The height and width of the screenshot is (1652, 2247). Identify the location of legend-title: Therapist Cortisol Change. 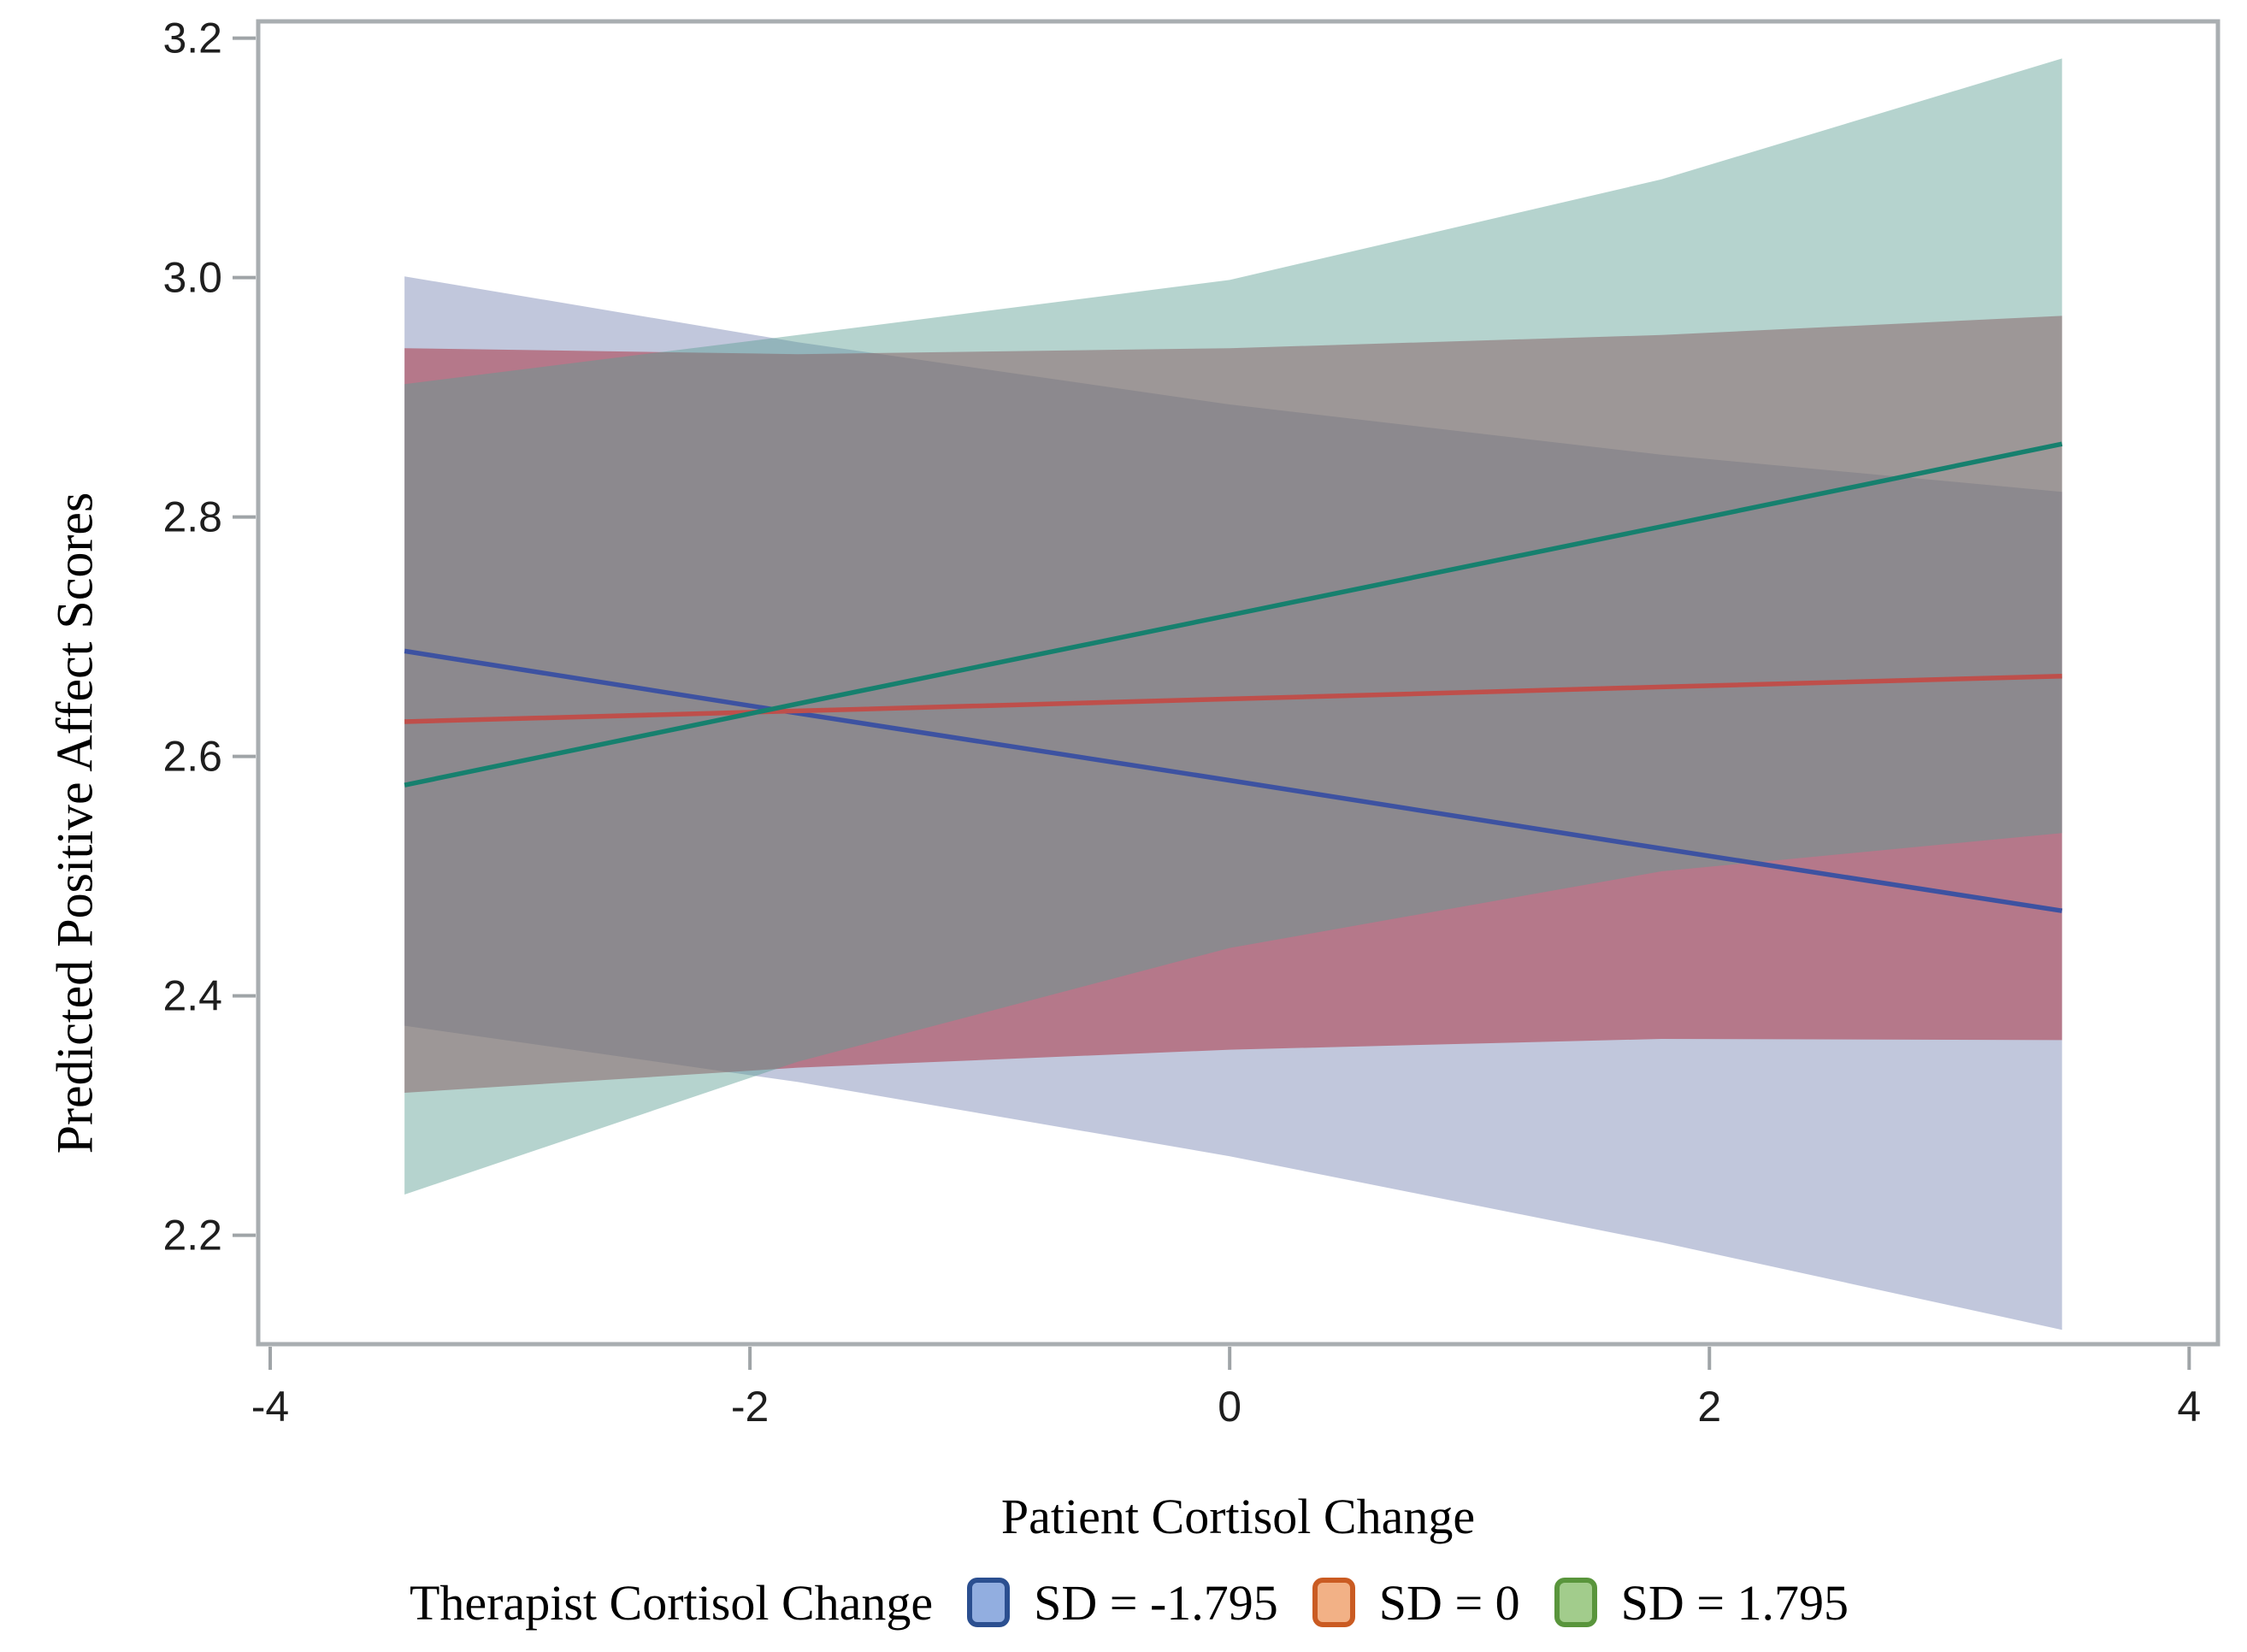
(672, 1602).